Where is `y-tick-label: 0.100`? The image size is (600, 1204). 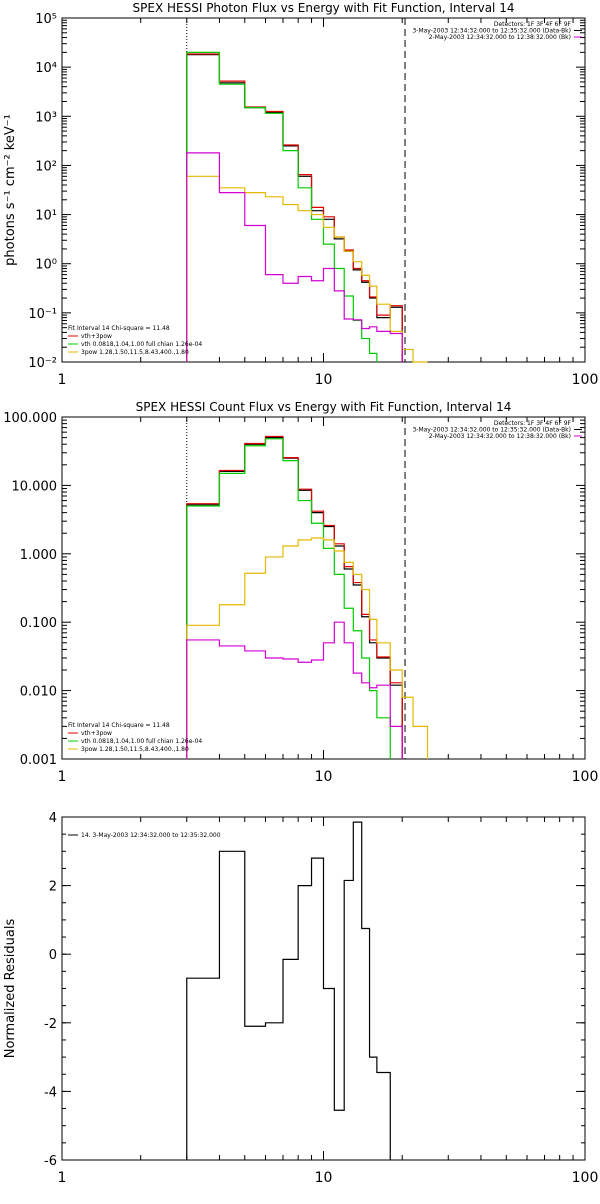 y-tick-label: 0.100 is located at coordinates (38, 623).